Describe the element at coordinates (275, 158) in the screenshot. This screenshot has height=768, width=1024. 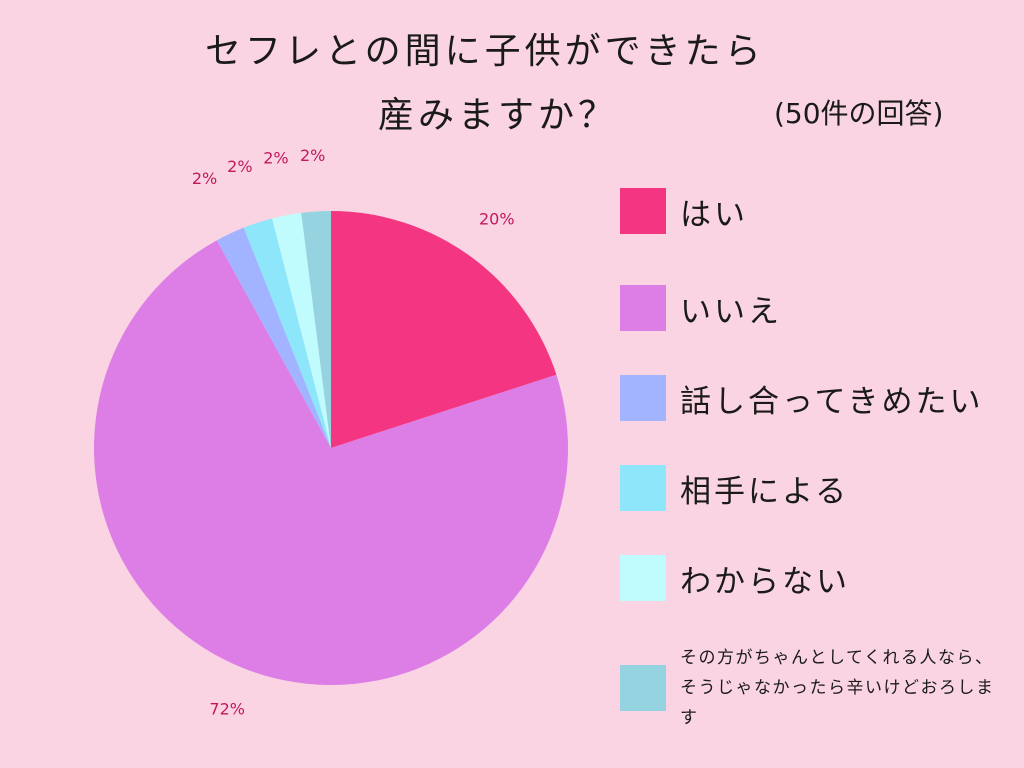
I see `pie-label-unknown: 2%` at that location.